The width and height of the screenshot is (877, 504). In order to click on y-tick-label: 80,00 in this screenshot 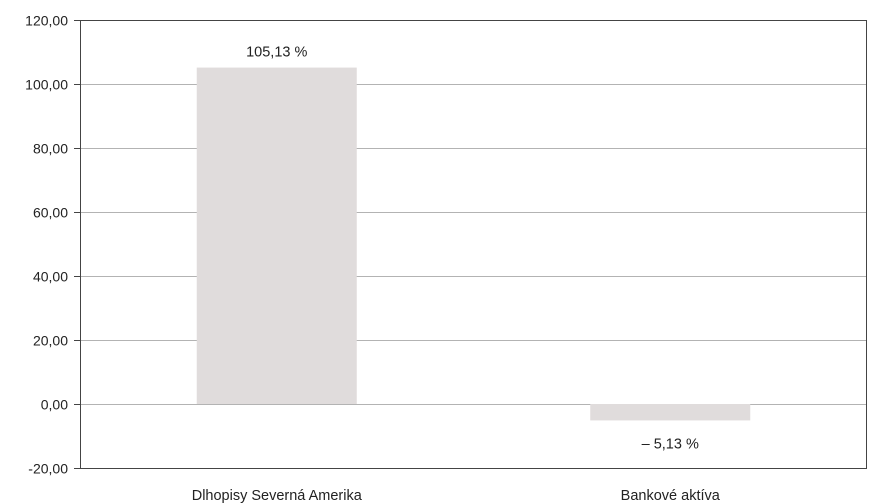, I will do `click(50, 149)`.